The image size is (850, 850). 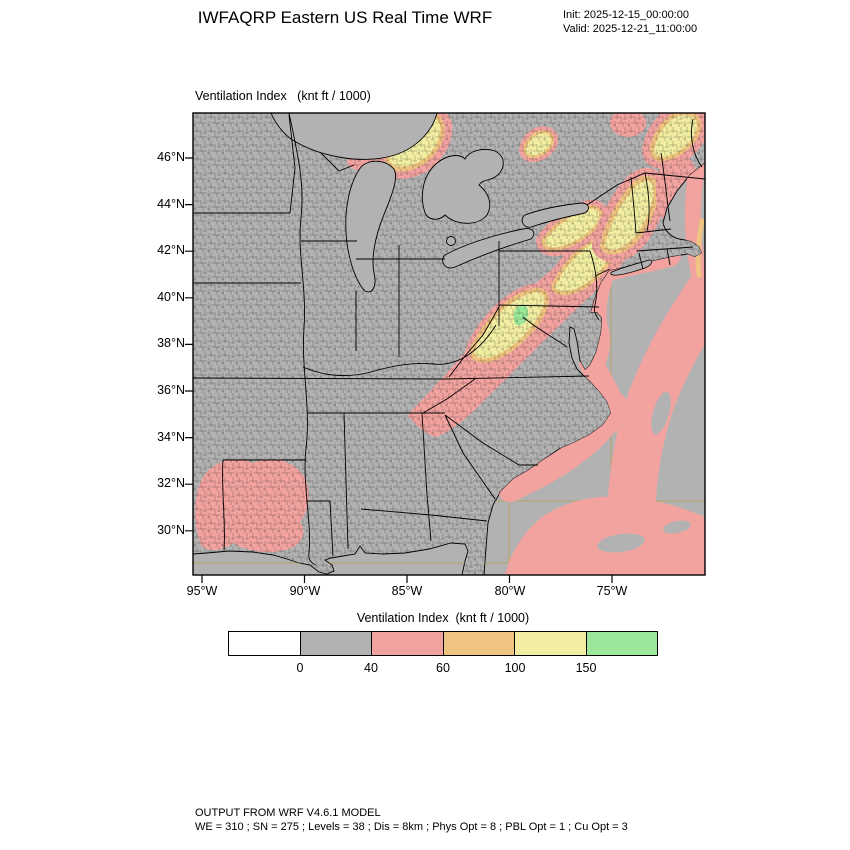 I want to click on lake-huron, so click(x=462, y=186).